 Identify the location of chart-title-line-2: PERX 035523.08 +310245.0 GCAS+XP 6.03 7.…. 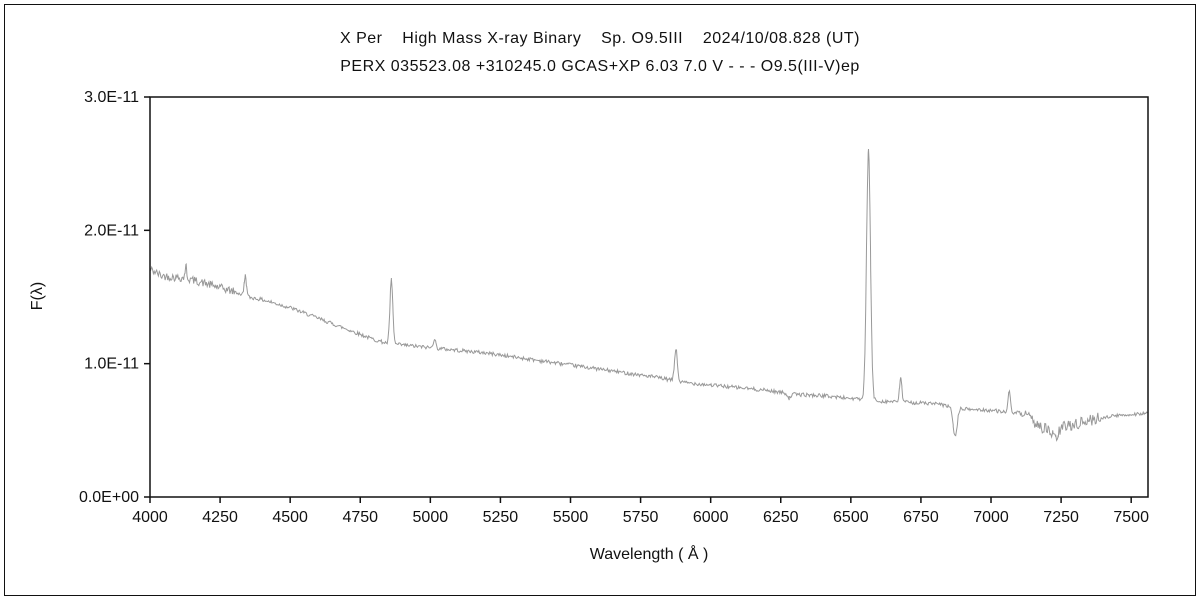
(600, 66).